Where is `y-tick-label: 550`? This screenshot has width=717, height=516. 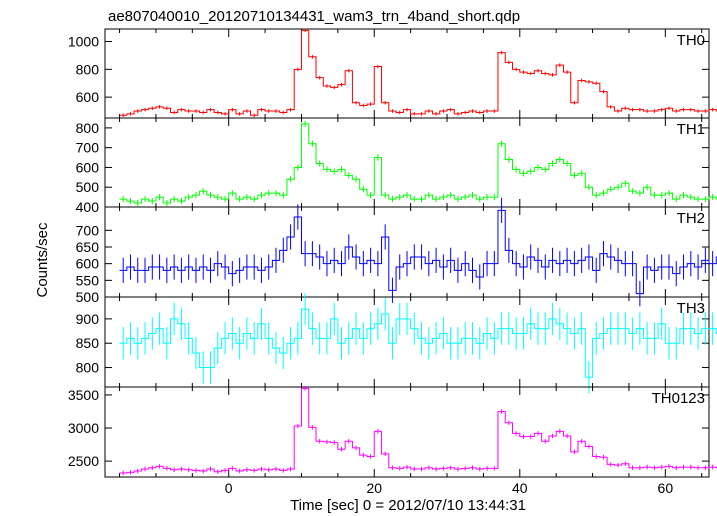
y-tick-label: 550 is located at coordinates (88, 280).